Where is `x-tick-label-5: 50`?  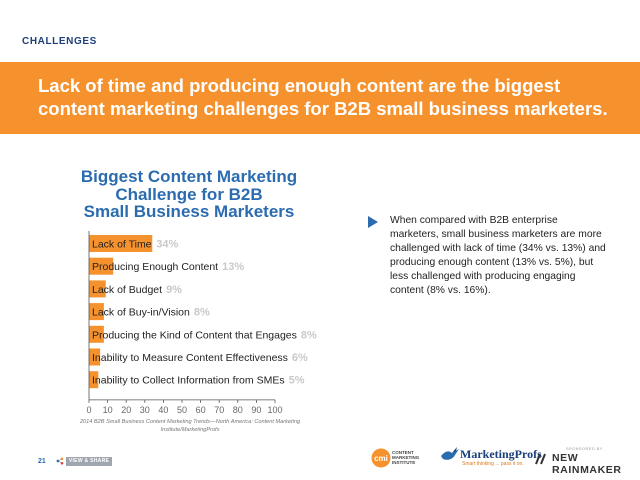
x-tick-label-5: 50 is located at coordinates (182, 410).